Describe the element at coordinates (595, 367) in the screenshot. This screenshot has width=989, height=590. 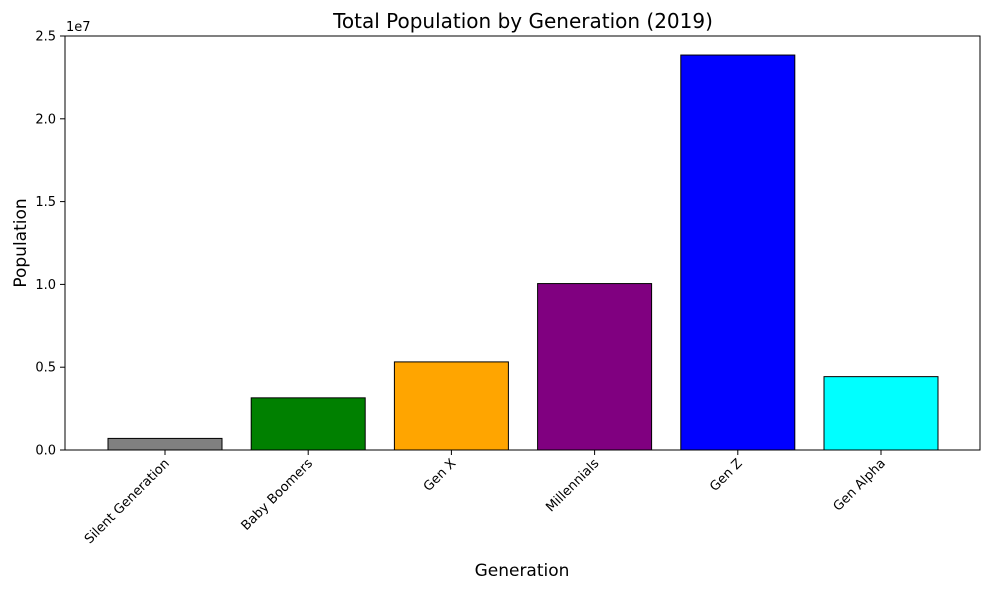
I see `bar-millennials` at that location.